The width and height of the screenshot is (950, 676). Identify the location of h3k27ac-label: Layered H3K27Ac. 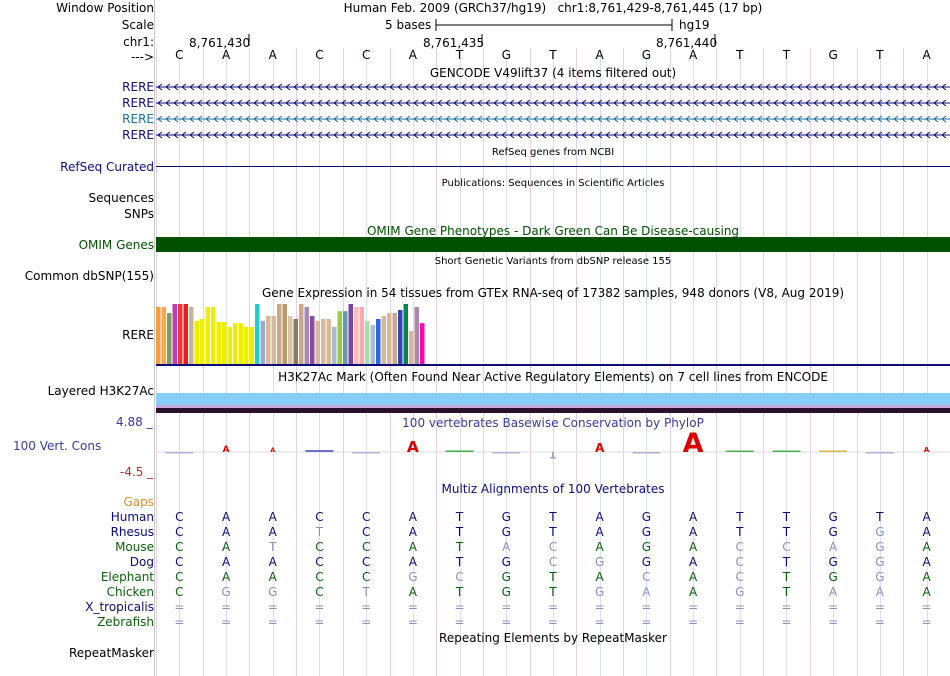
(100, 391).